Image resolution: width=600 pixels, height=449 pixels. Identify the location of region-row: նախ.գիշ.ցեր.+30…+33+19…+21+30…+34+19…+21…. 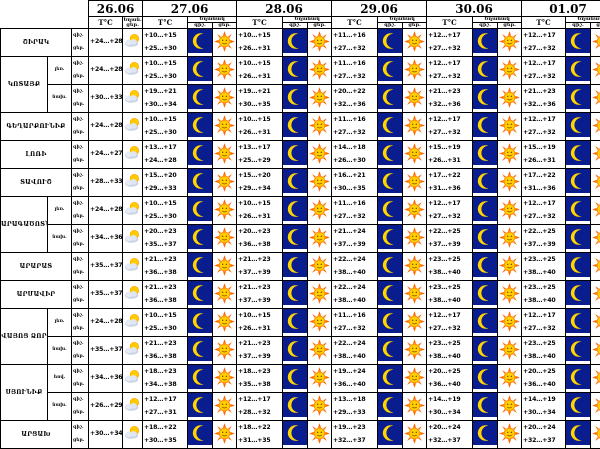
(300, 99).